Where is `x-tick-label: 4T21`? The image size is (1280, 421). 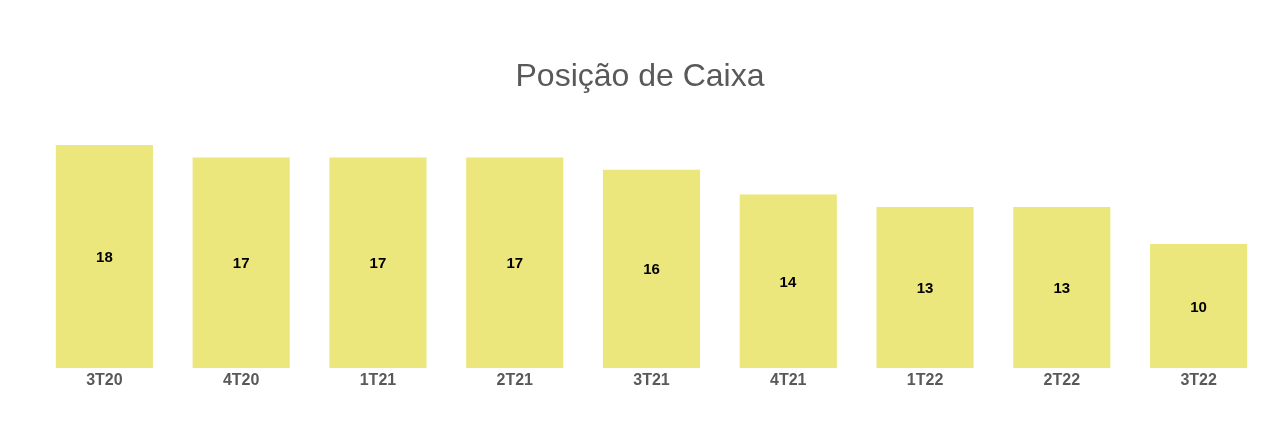
x-tick-label: 4T21 is located at coordinates (788, 379).